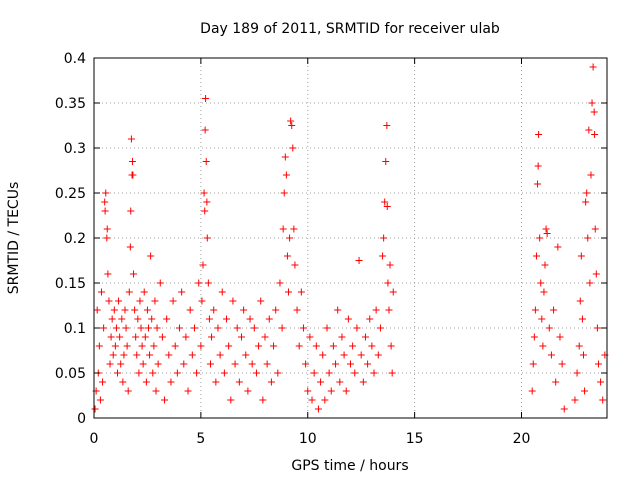 This screenshot has width=640, height=480. I want to click on y-tick-label: 0.2, so click(75, 239).